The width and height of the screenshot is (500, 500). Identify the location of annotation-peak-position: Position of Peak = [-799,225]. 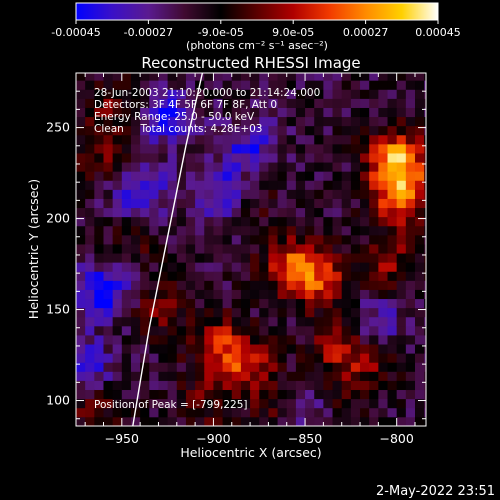
(171, 405).